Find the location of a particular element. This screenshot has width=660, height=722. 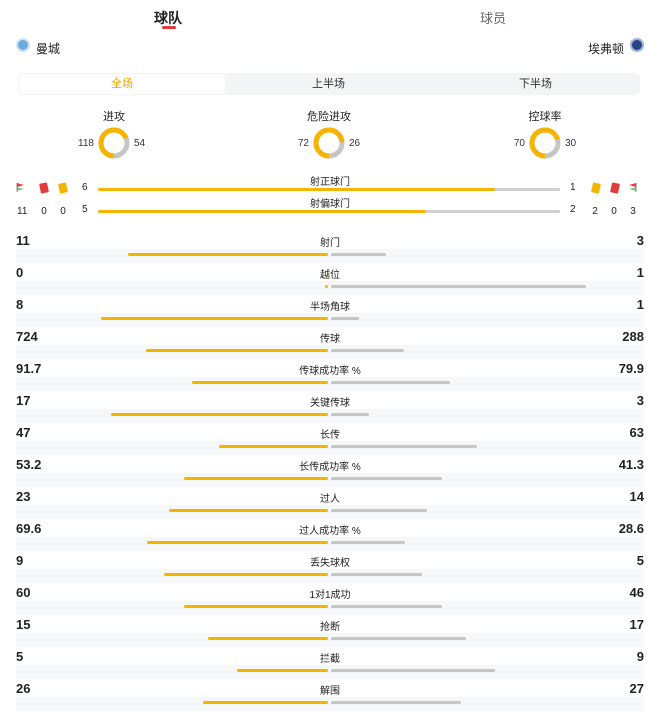

period-second-half: 下半场 is located at coordinates (535, 84).